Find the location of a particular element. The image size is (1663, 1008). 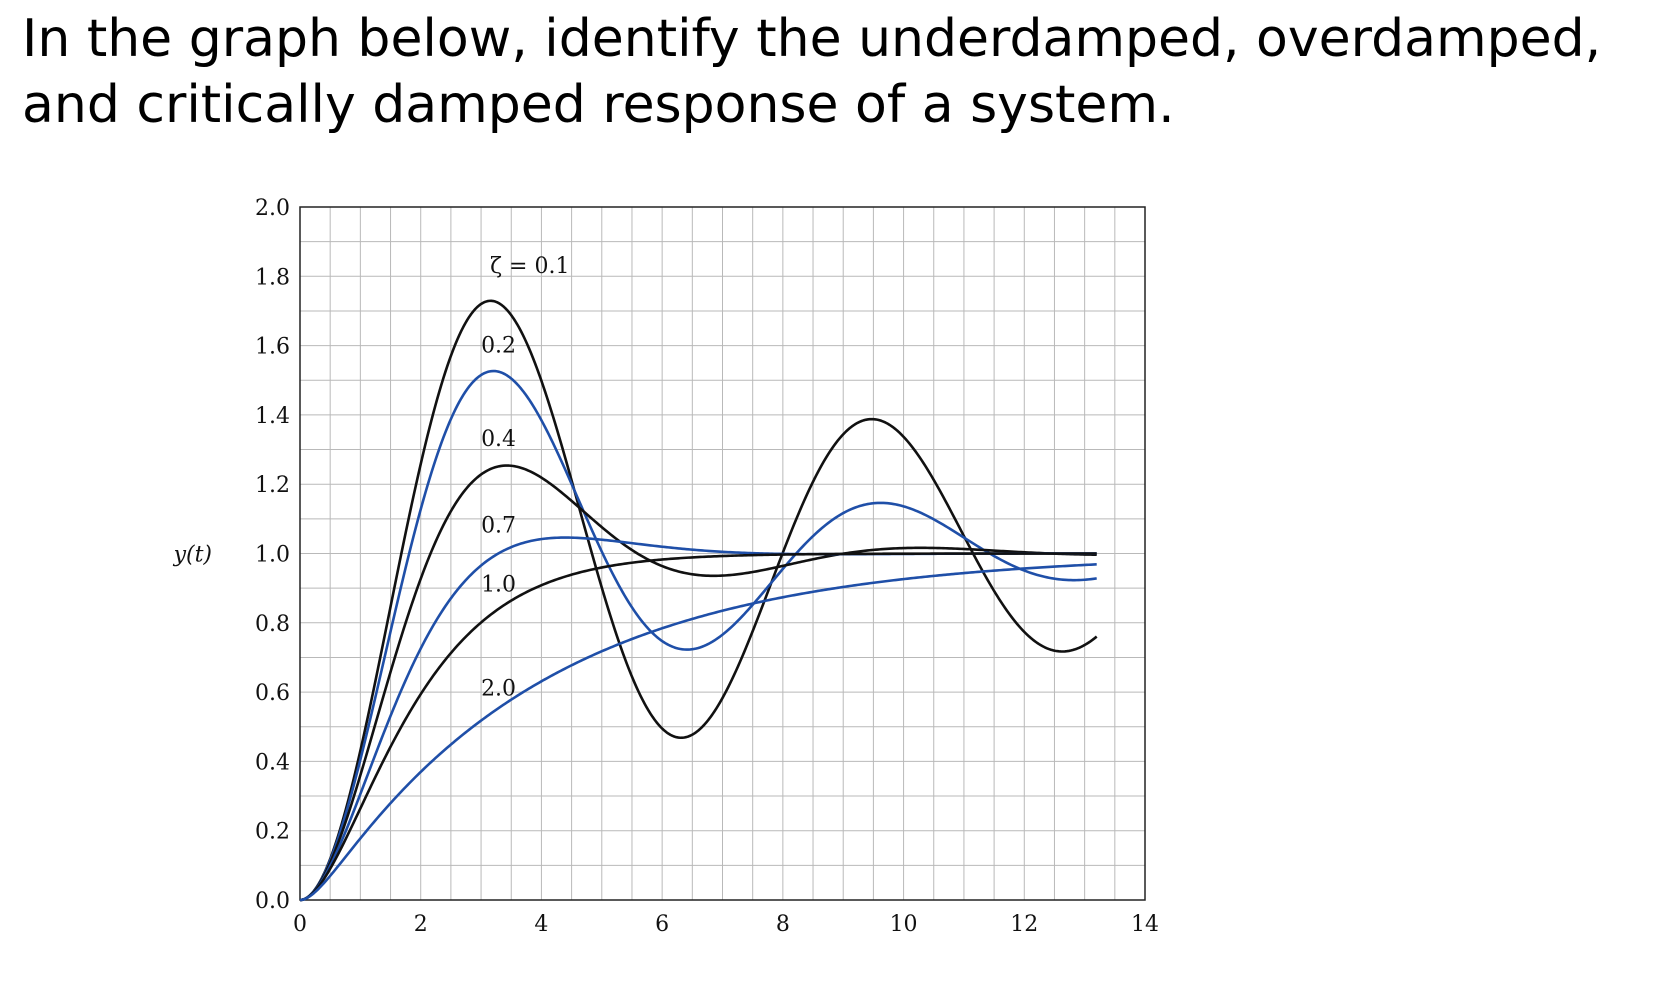

y-tick-labels: 0.0 0.2 0.4 0.6 0.8 1.0 1.2 1.4 1.6 1.8 2.0 is located at coordinates (272, 555).